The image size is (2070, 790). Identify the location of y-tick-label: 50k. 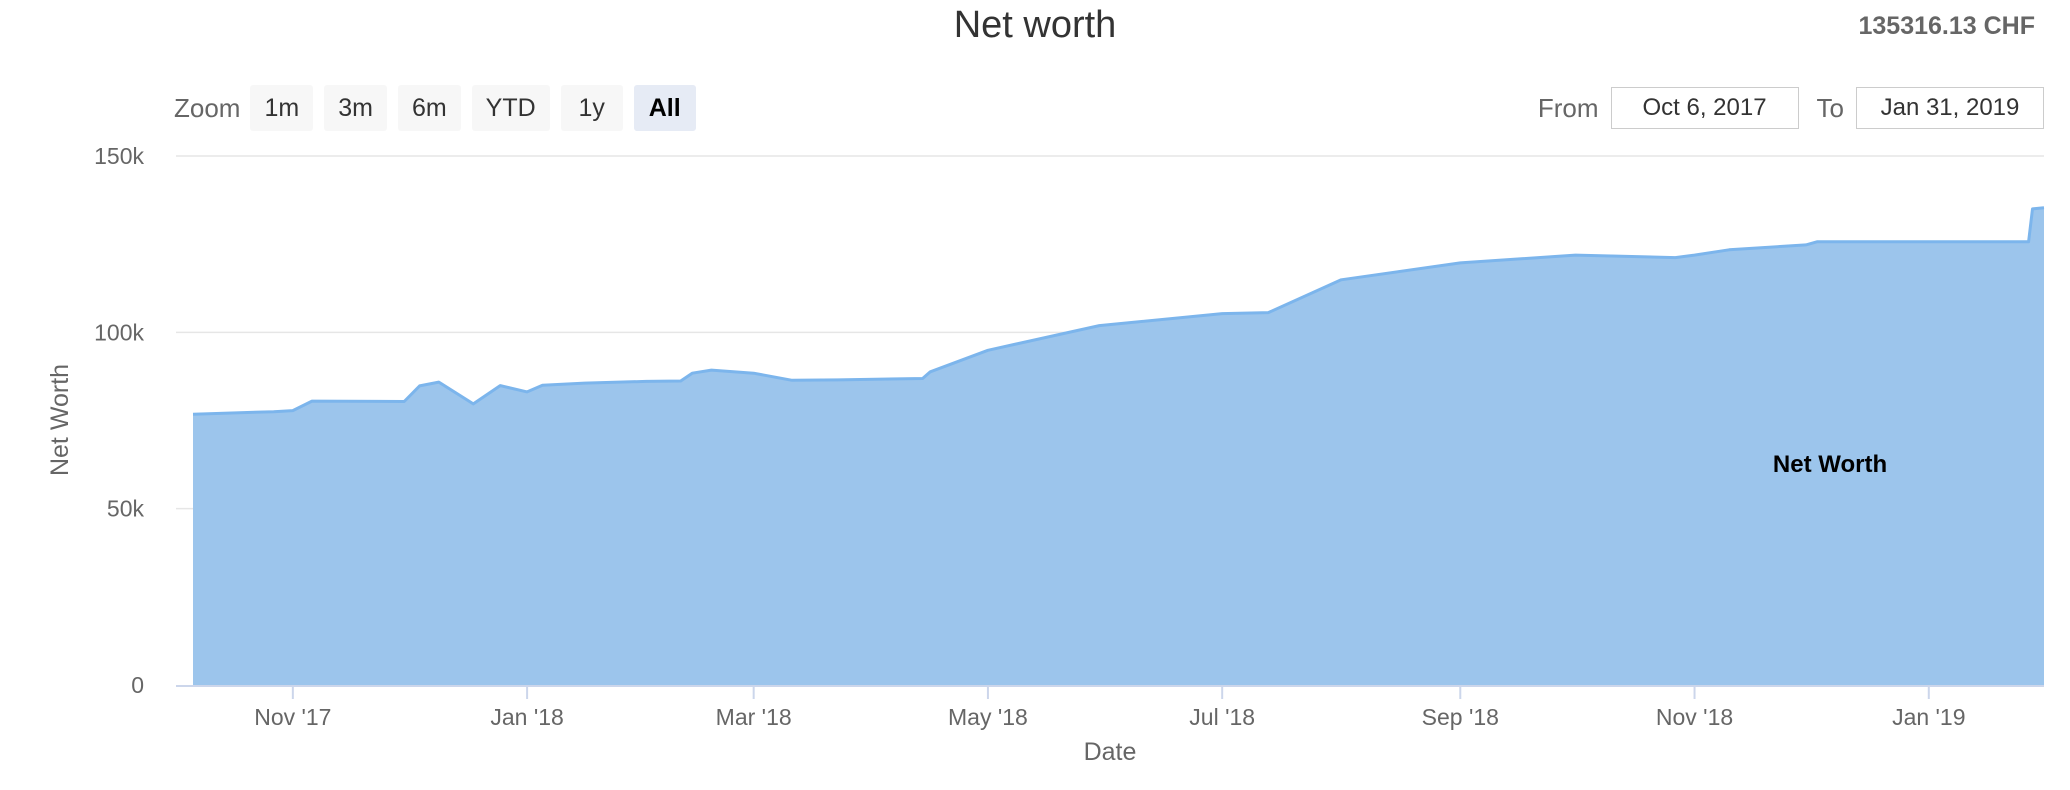
(126, 509).